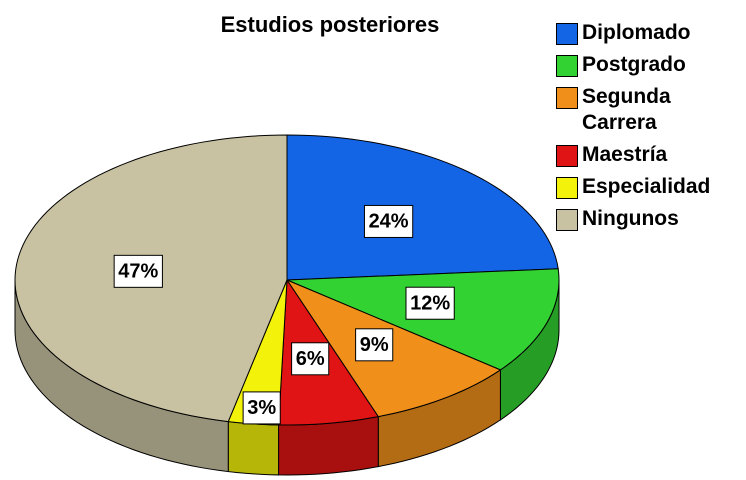  Describe the element at coordinates (630, 218) in the screenshot. I see `legend-label: Ningunos` at that location.